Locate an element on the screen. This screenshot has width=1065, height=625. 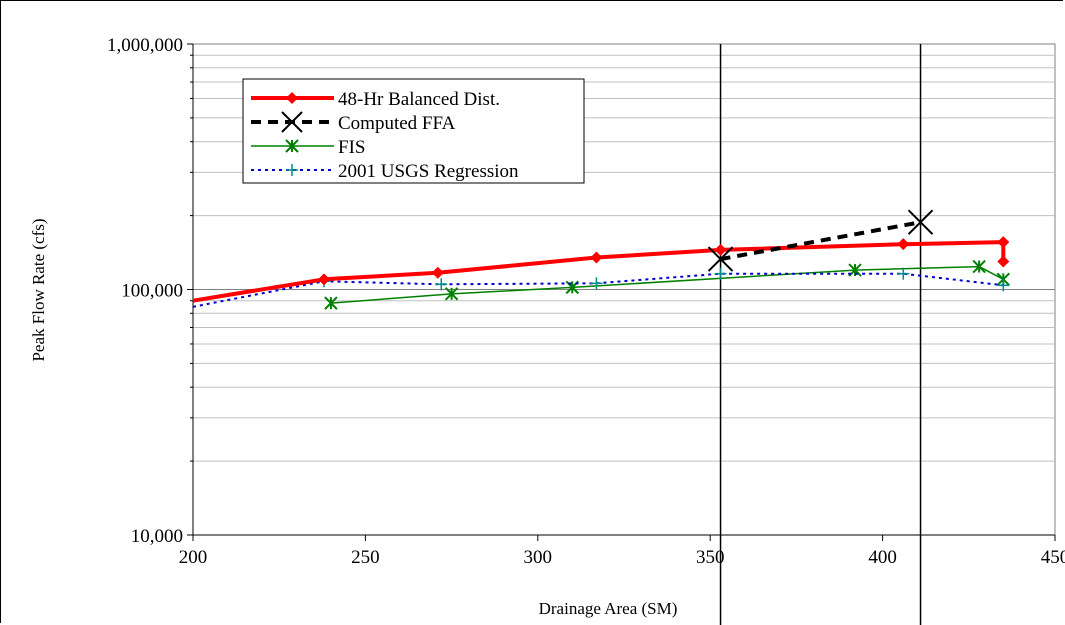
series-computed-ffa is located at coordinates (820, 240).